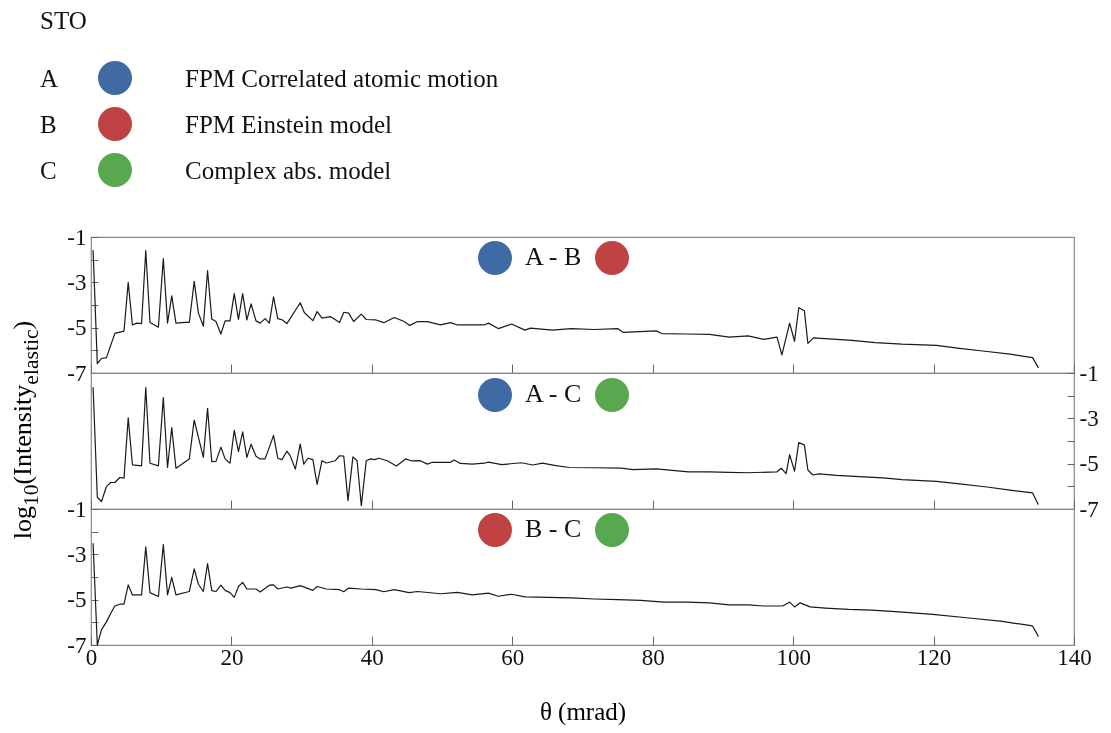  I want to click on x-tick-label: 100, so click(793, 657).